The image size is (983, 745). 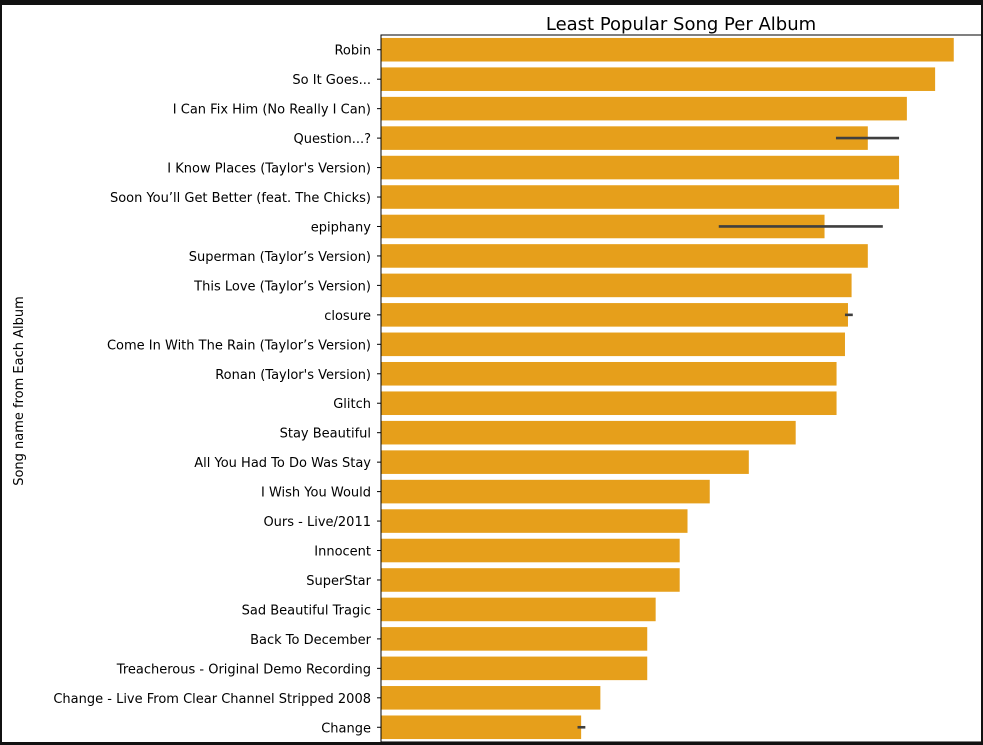 I want to click on bar-all-you-had-to-do-was-stay, so click(x=565, y=462).